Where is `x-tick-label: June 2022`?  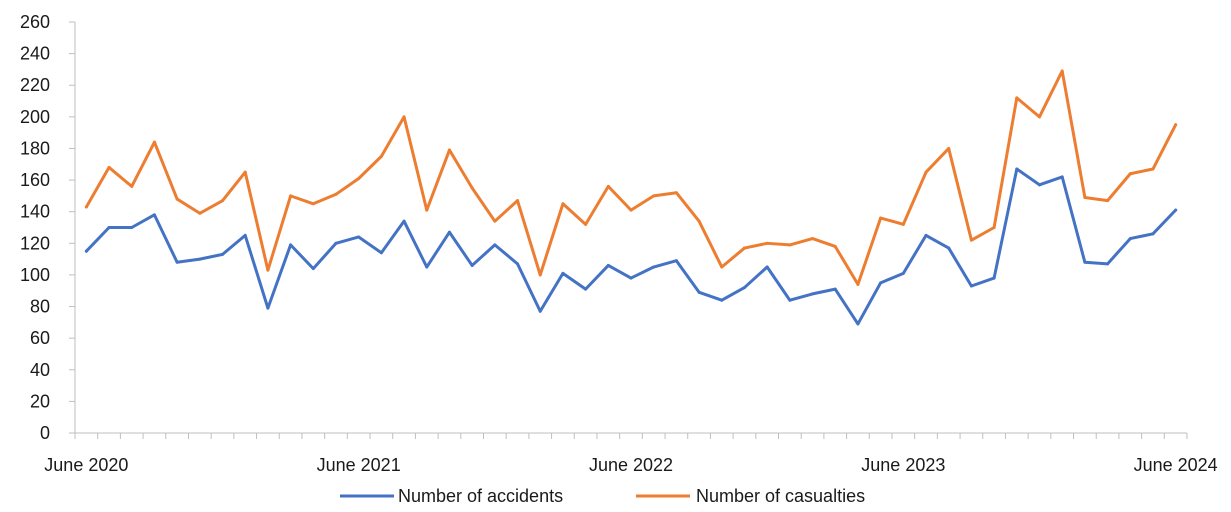 x-tick-label: June 2022 is located at coordinates (631, 465).